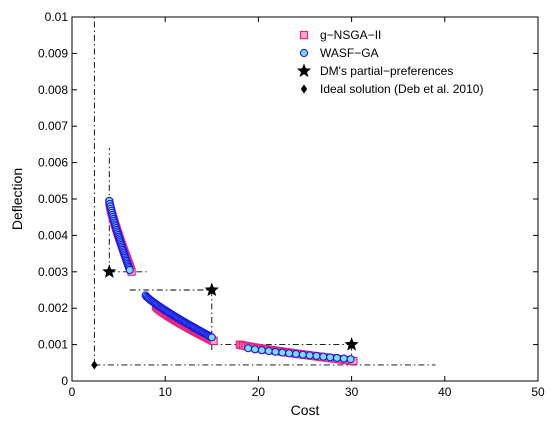 This screenshot has width=550, height=425. What do you see at coordinates (352, 392) in the screenshot?
I see `x-tick-label: 30` at bounding box center [352, 392].